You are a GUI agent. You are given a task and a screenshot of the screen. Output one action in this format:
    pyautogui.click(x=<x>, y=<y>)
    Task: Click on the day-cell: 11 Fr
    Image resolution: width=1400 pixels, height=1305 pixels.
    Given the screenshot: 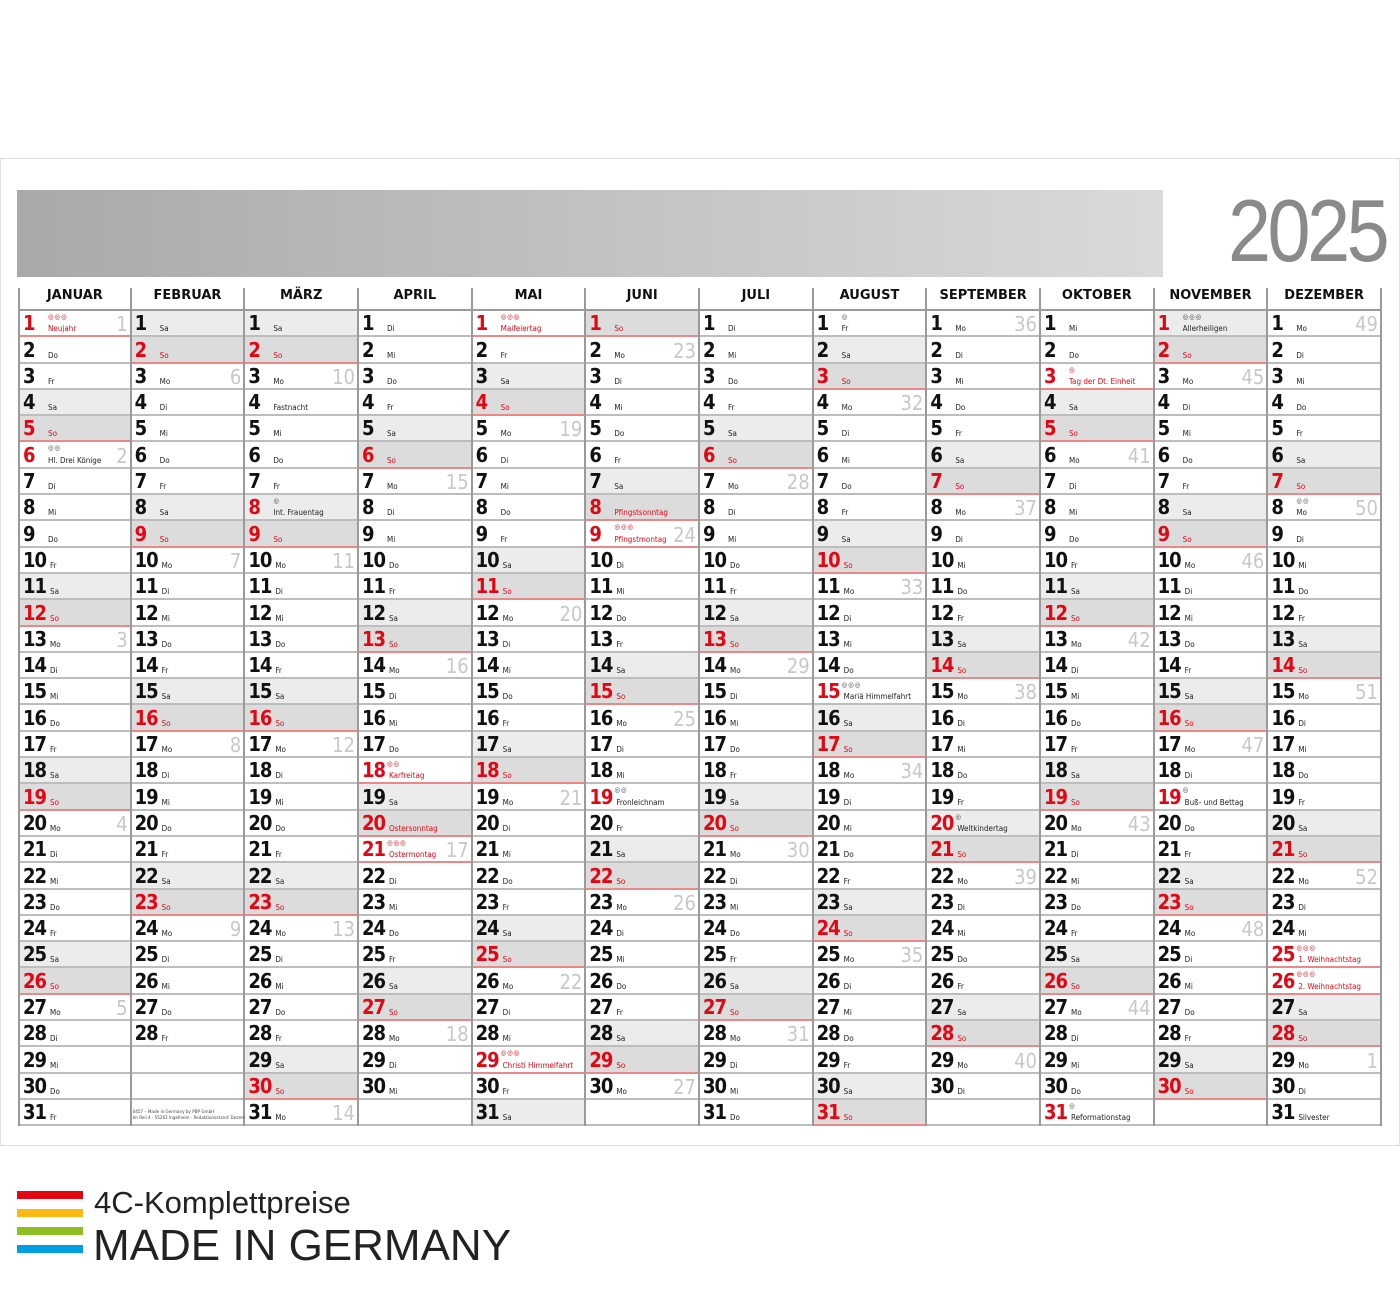 What is the action you would take?
    pyautogui.click(x=755, y=587)
    